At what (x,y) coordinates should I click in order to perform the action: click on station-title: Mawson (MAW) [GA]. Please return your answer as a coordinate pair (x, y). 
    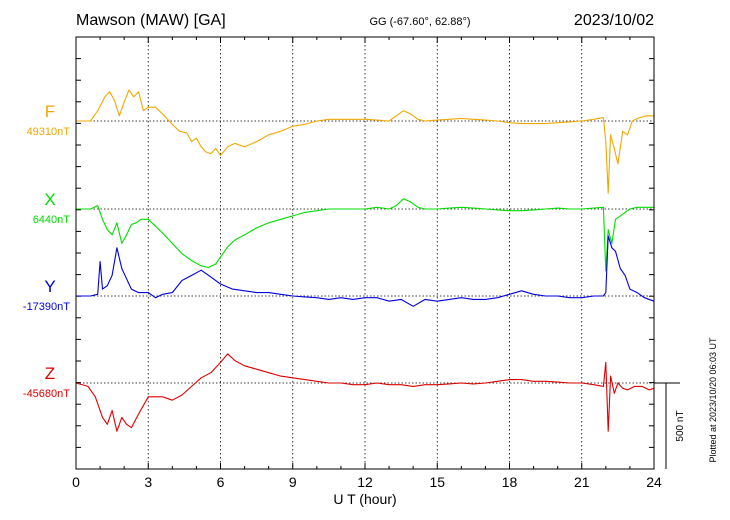
    Looking at the image, I should click on (151, 20).